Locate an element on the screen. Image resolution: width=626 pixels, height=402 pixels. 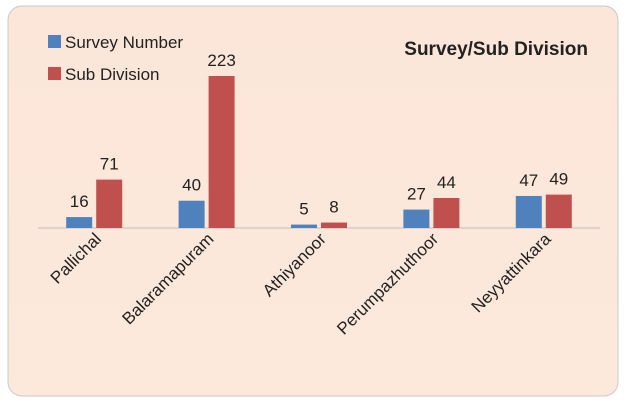
data-label: 5 is located at coordinates (303, 209).